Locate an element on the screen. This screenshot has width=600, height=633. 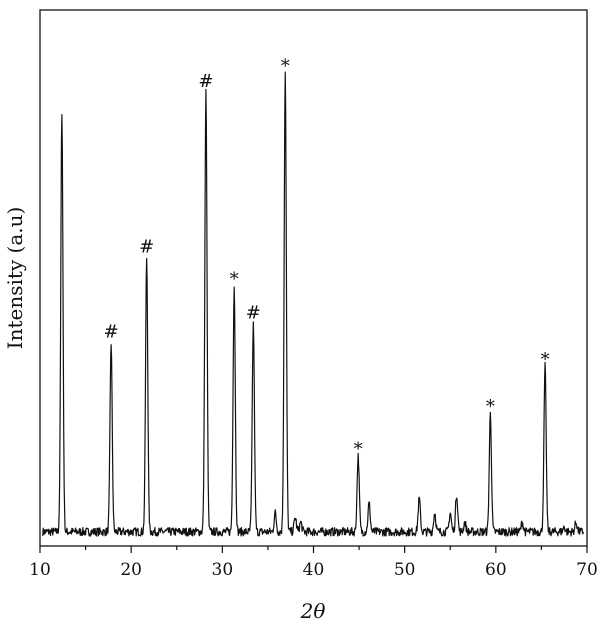
x-axis-tick-labels: 10 20 30 40 50 60 70 is located at coordinates (313, 570).